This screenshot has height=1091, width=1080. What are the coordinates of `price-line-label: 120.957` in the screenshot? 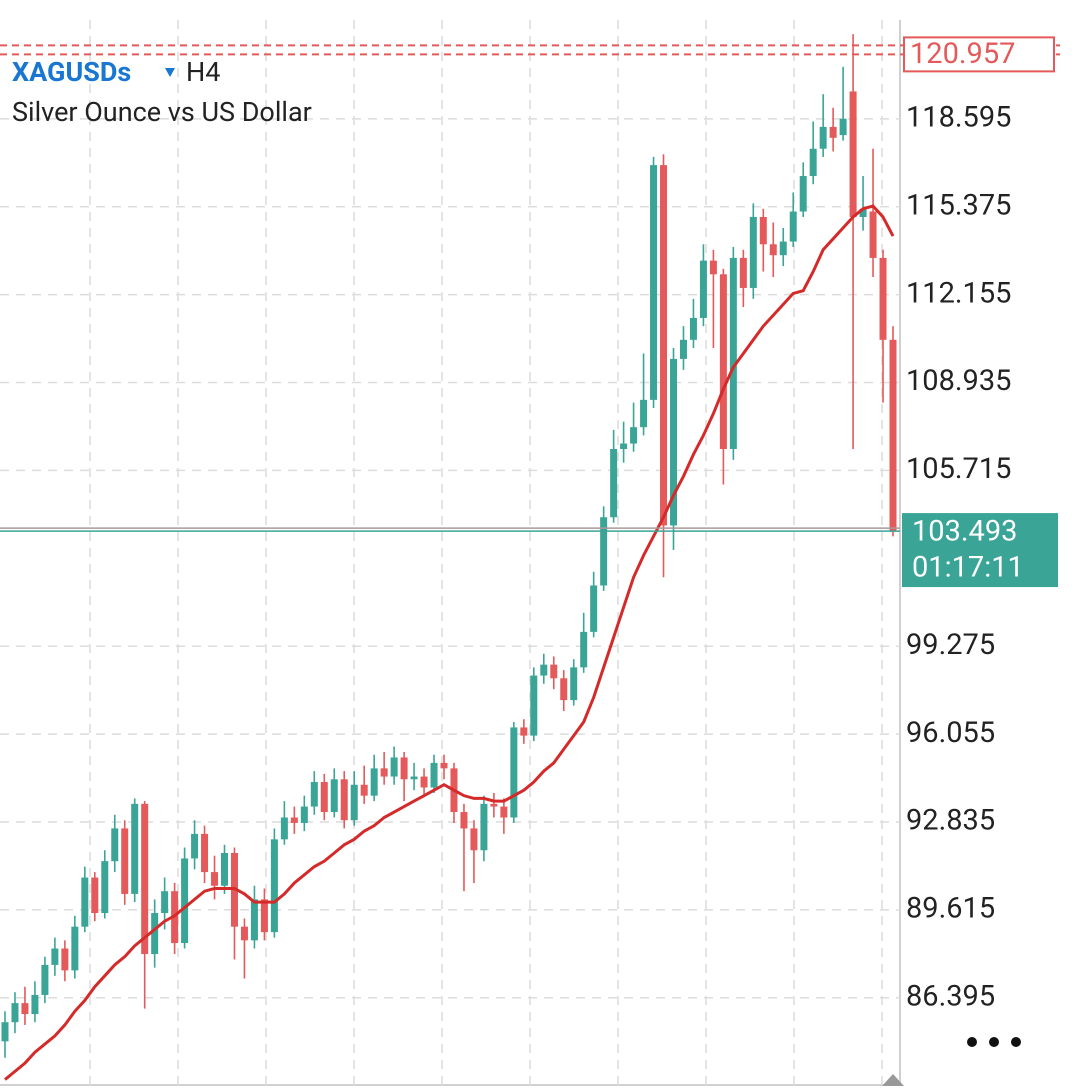 It's located at (962, 54).